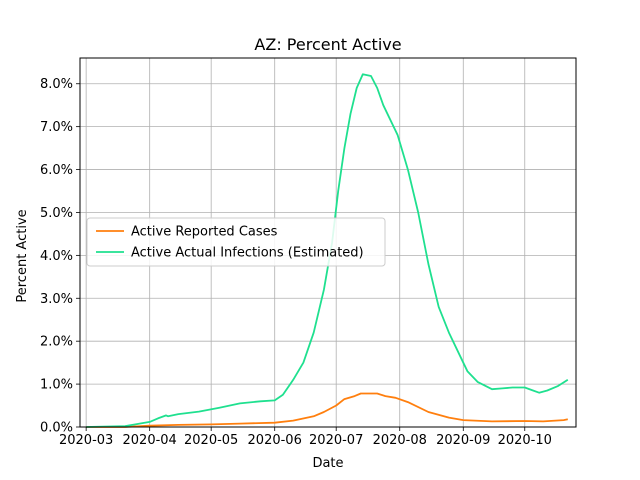 The image size is (640, 480). Describe the element at coordinates (336, 440) in the screenshot. I see `x-tick-label: 2020-07` at that location.